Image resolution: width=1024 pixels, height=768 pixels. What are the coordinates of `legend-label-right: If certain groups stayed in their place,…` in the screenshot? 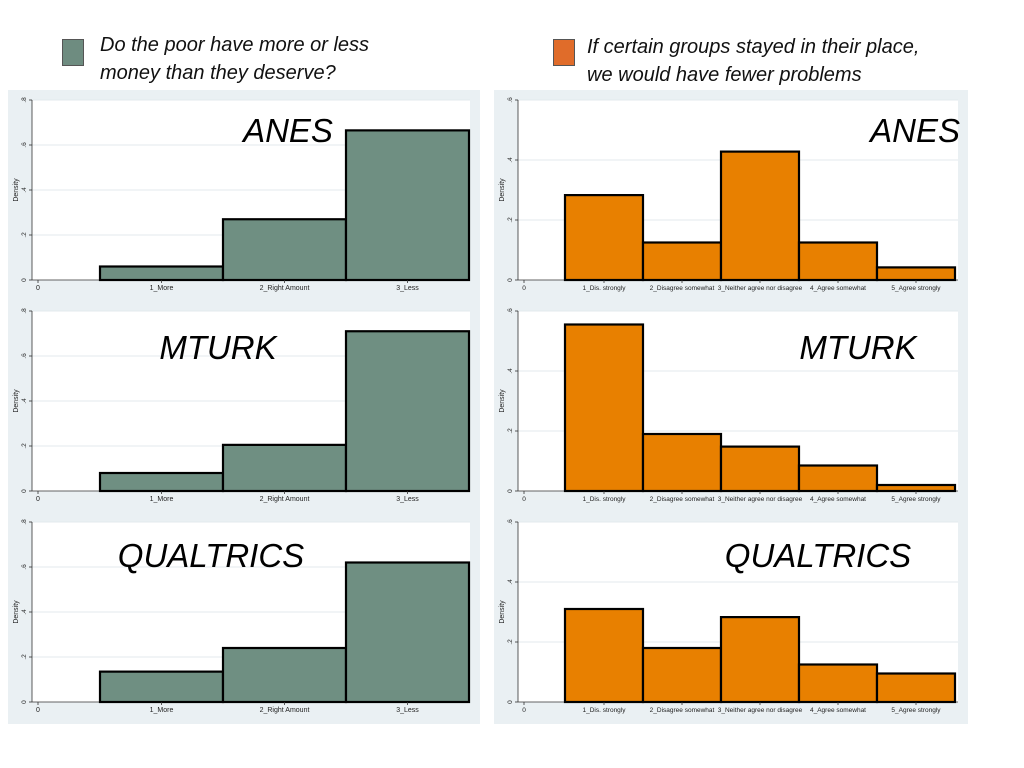 It's located at (753, 61).